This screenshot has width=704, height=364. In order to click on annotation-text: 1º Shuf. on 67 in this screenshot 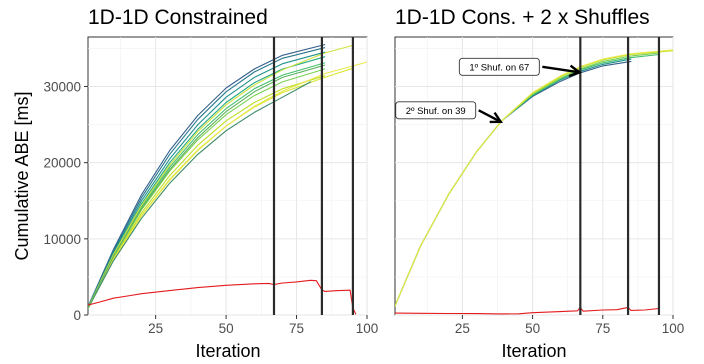, I will do `click(499, 67)`.